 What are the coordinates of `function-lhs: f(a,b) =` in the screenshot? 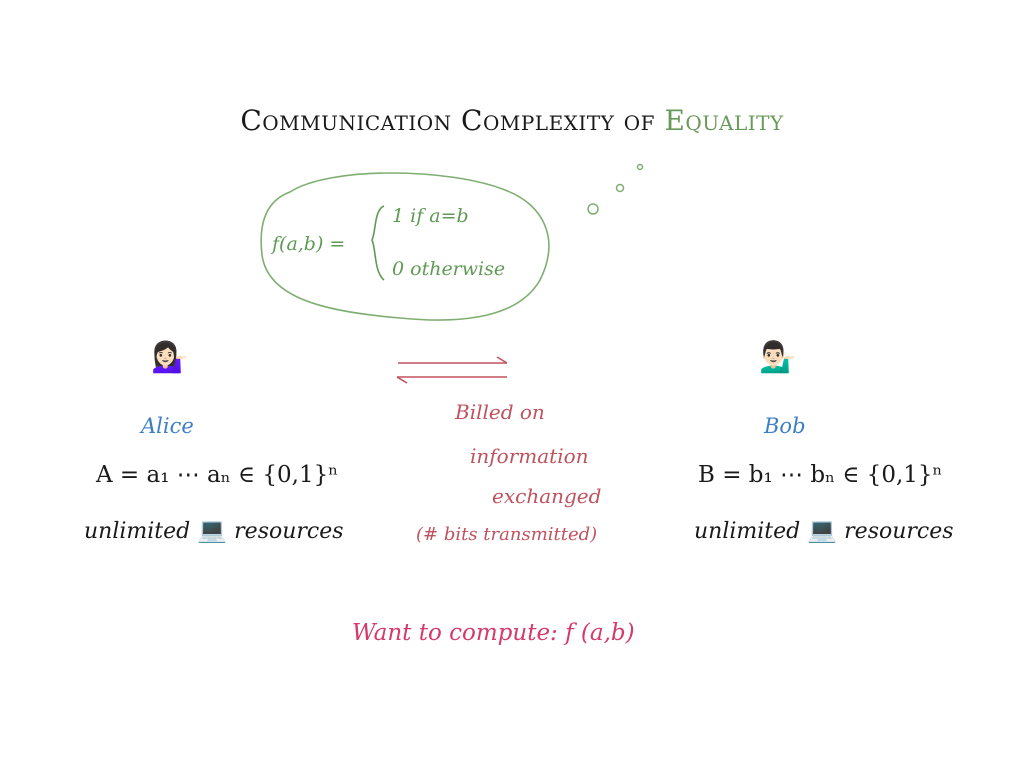 It's located at (309, 244).